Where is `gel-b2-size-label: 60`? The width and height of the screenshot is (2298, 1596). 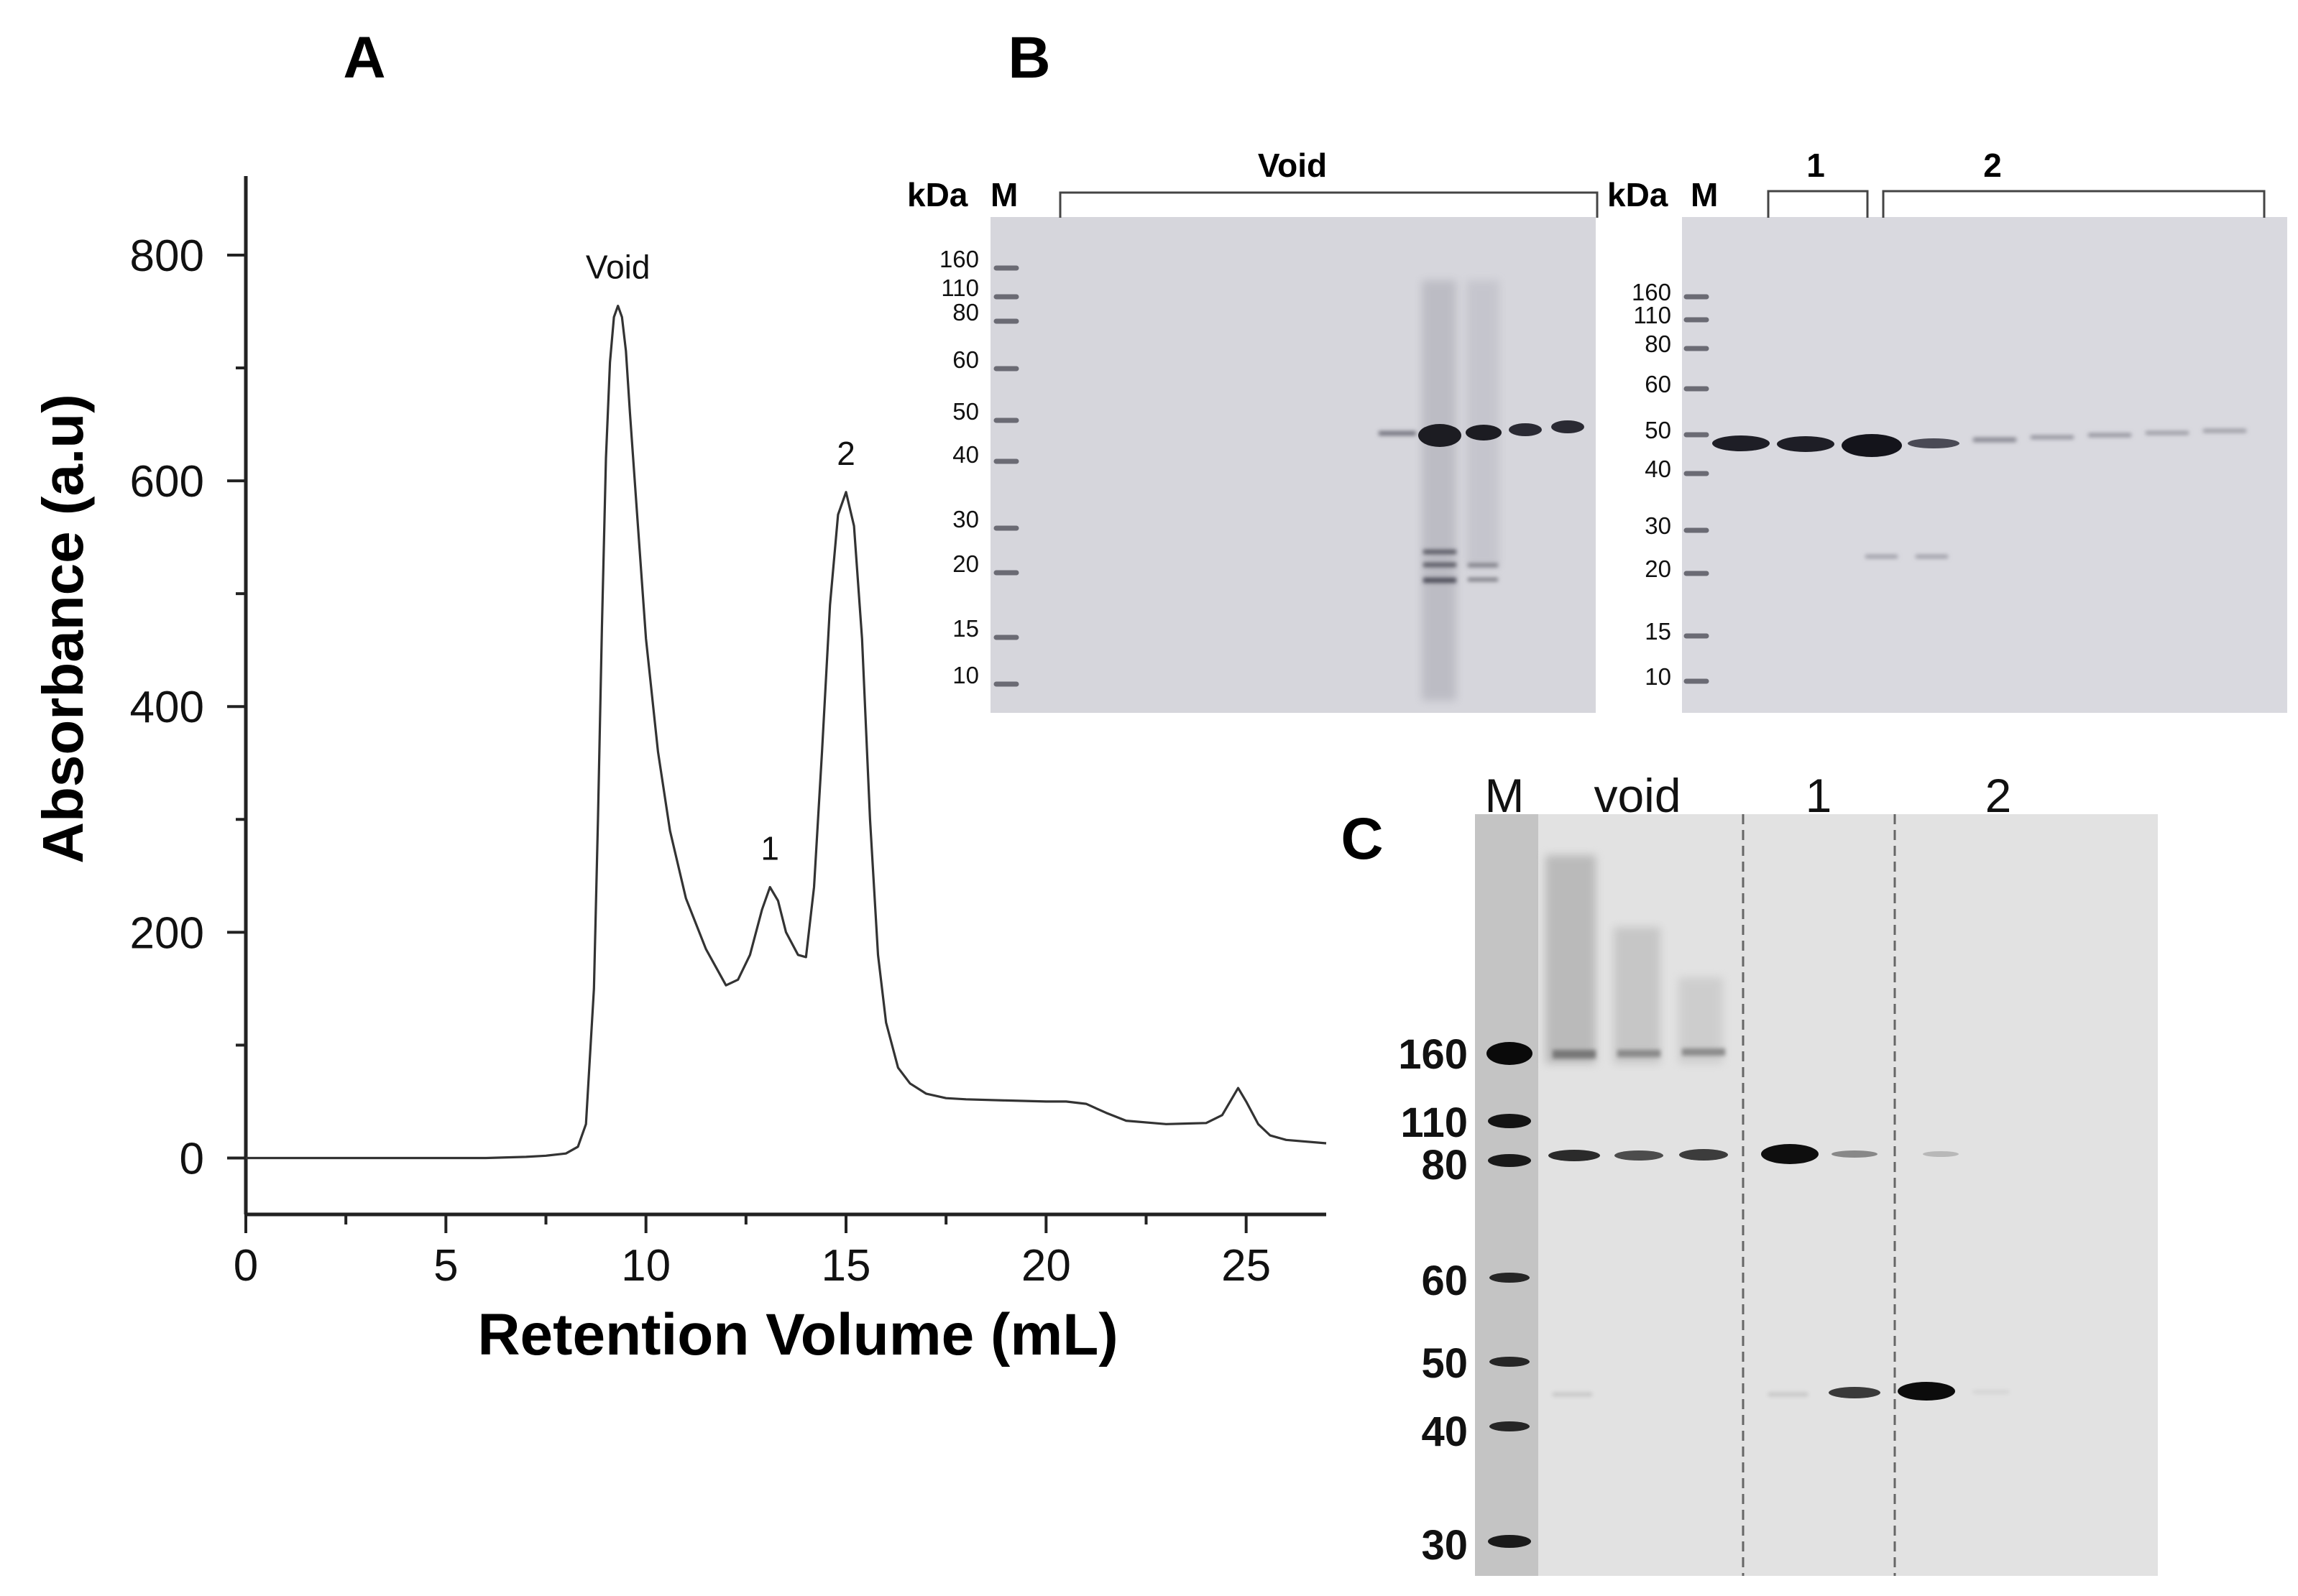 gel-b2-size-label: 60 is located at coordinates (1658, 384).